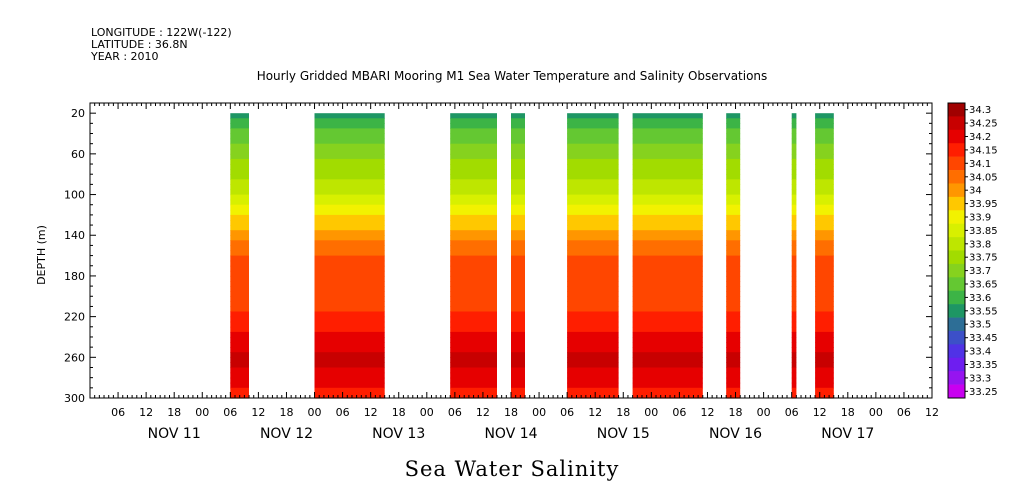 This screenshot has height=504, width=1009. Describe the element at coordinates (956, 163) in the screenshot. I see `legend-swatch` at that location.